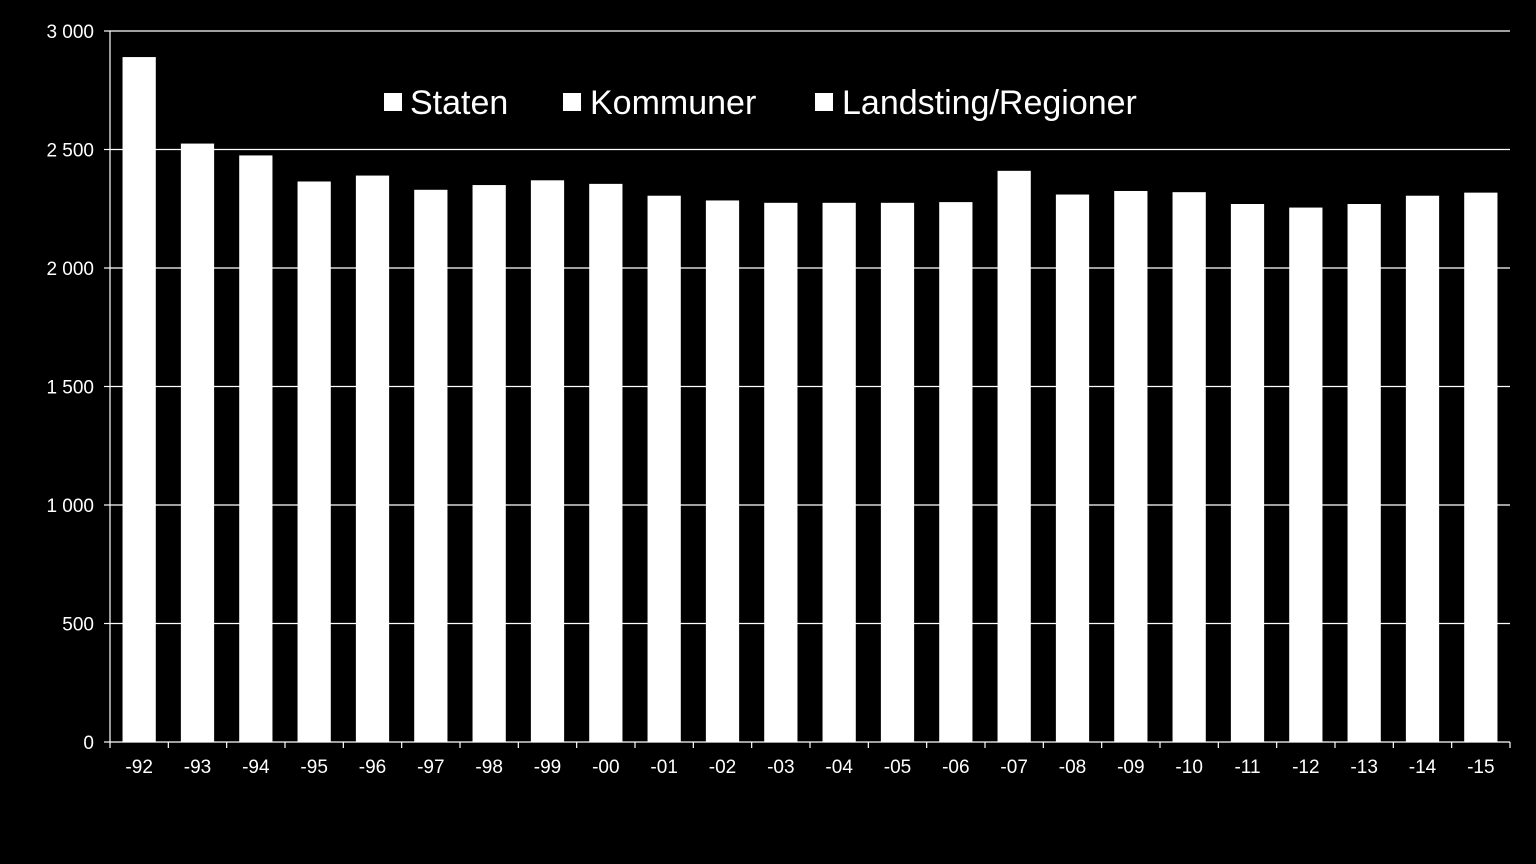  Describe the element at coordinates (372, 767) in the screenshot. I see `x-tick-label: -96` at that location.